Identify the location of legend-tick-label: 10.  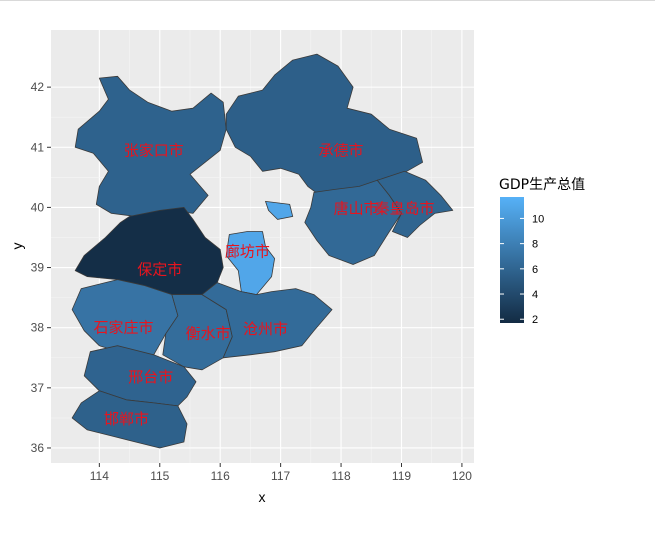
(538, 219).